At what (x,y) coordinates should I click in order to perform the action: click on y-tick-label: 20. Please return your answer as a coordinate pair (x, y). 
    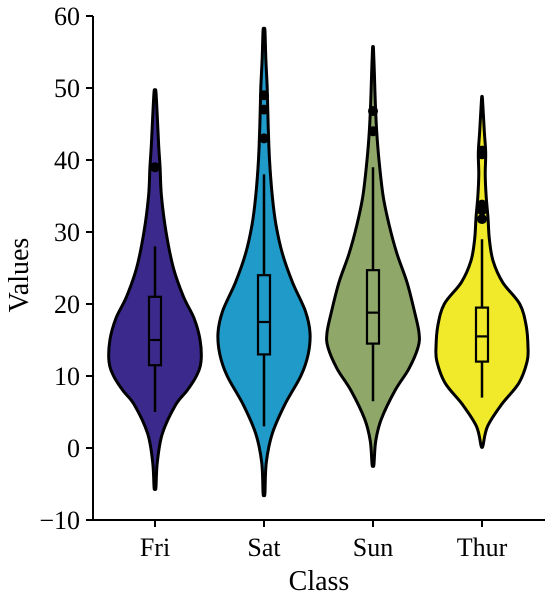
    Looking at the image, I should click on (67, 304).